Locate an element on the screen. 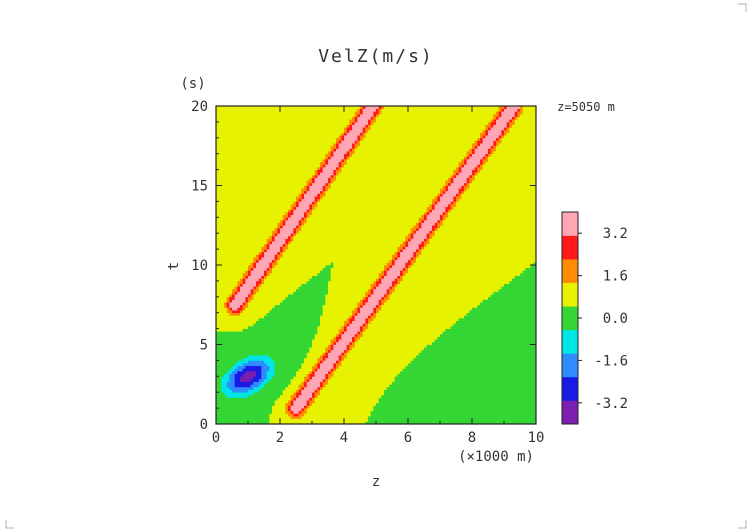 This screenshot has width=752, height=532. x-axis-label: z is located at coordinates (376, 482).